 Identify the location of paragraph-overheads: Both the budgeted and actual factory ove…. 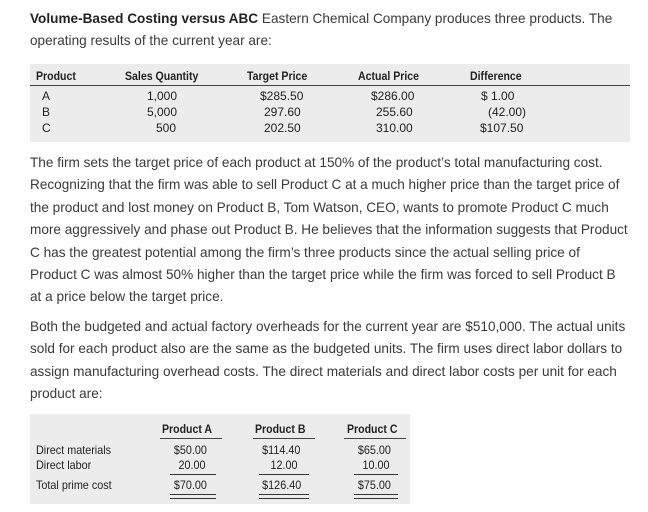
(328, 360).